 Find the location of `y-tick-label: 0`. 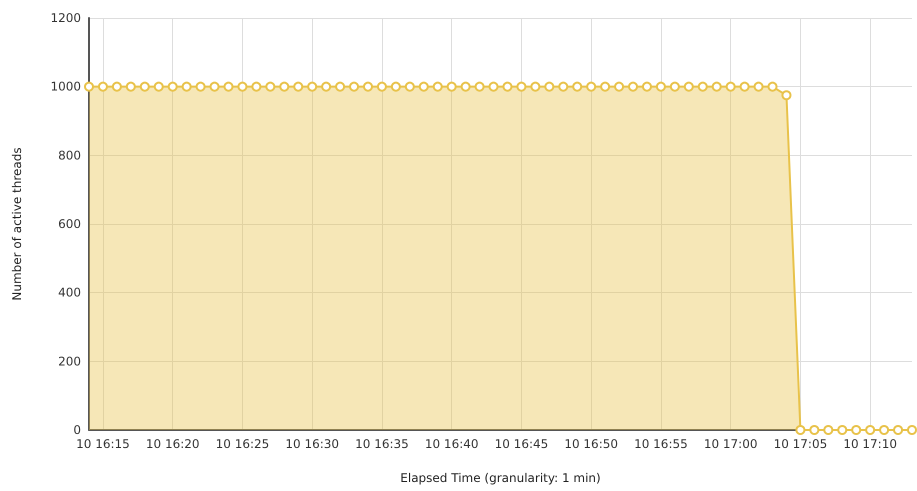

y-tick-label: 0 is located at coordinates (77, 430).